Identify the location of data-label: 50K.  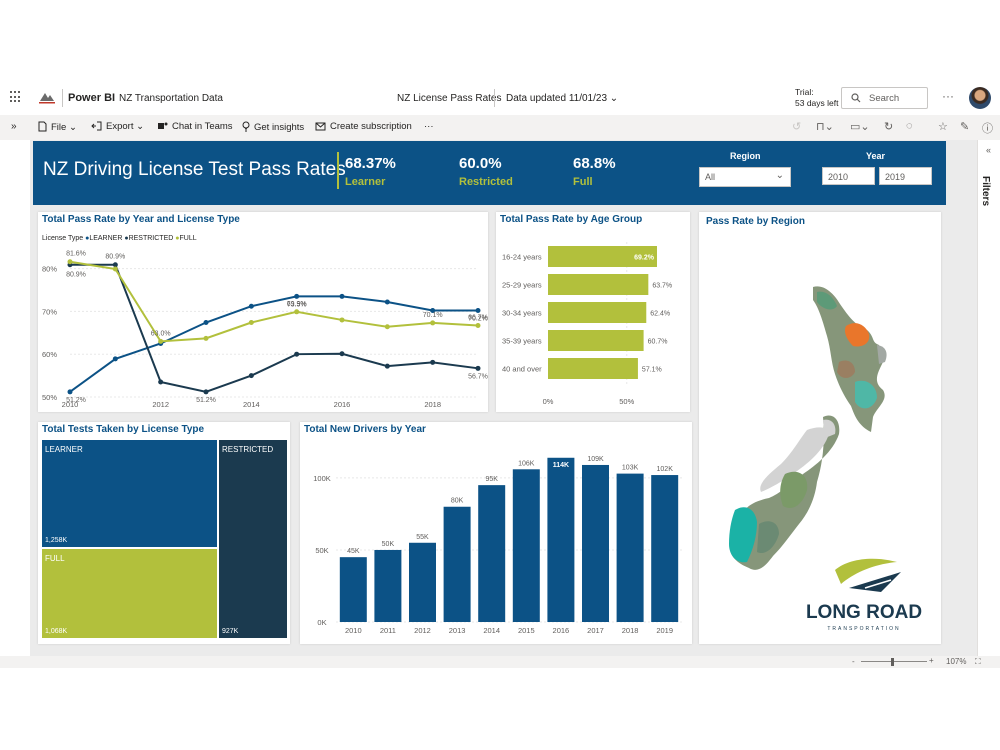
(388, 544).